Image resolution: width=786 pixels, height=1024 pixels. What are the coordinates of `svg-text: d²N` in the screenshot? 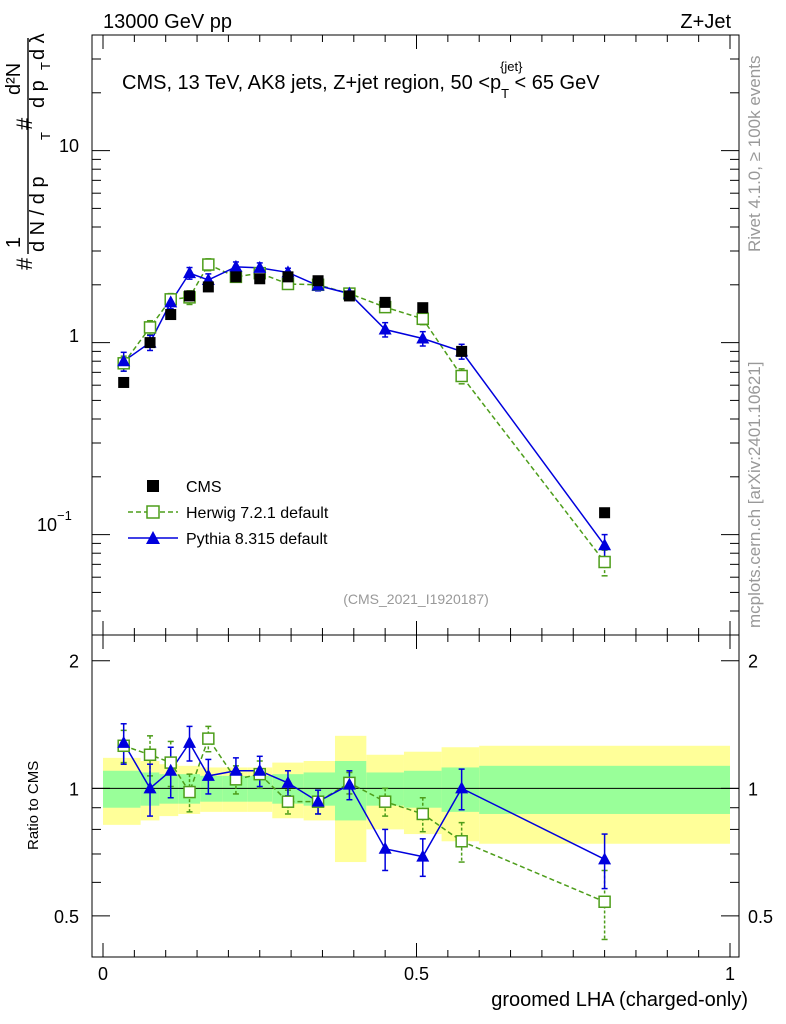 It's located at (14, 79).